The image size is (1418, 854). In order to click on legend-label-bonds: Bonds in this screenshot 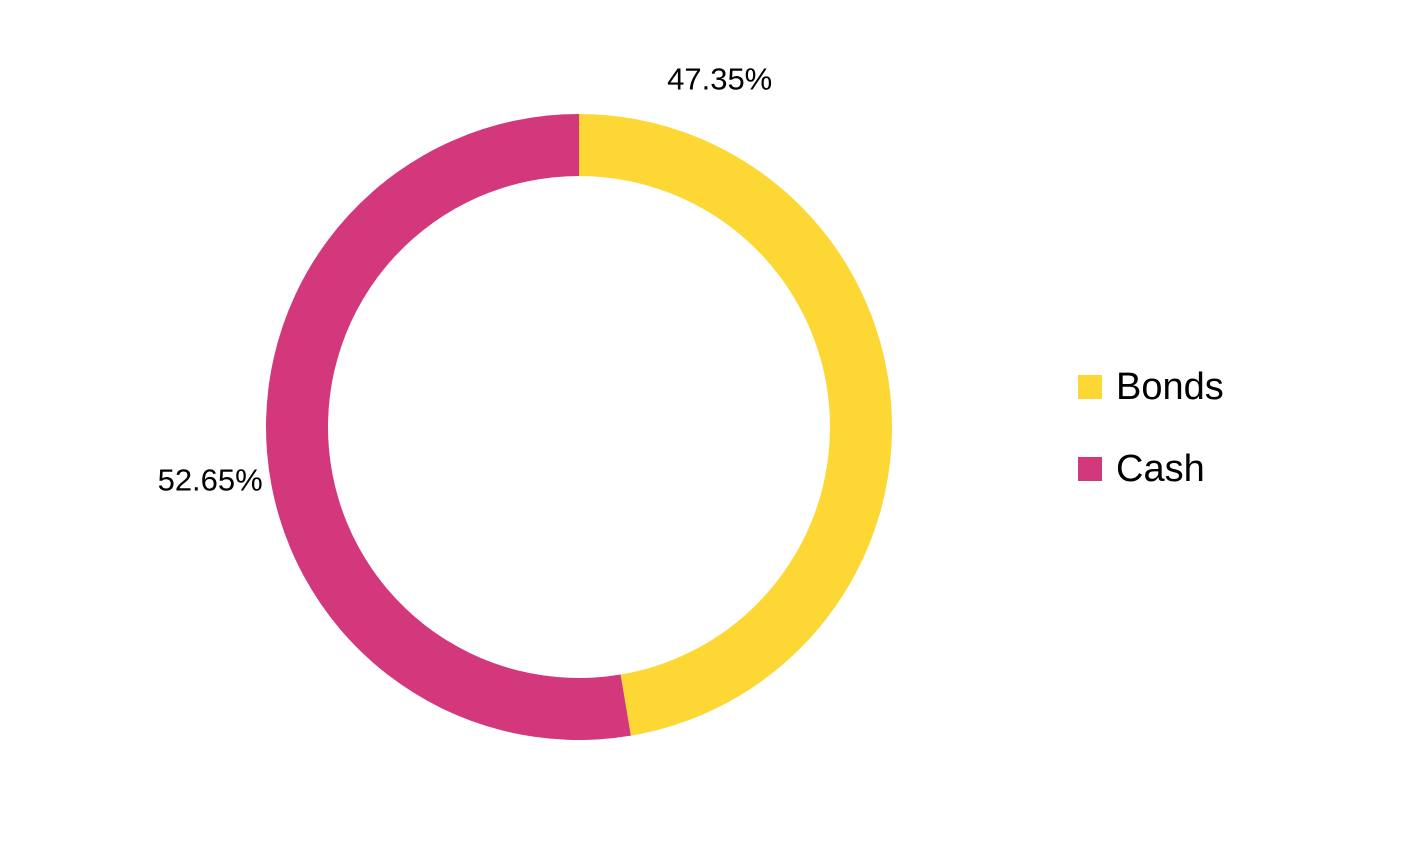, I will do `click(1170, 387)`.